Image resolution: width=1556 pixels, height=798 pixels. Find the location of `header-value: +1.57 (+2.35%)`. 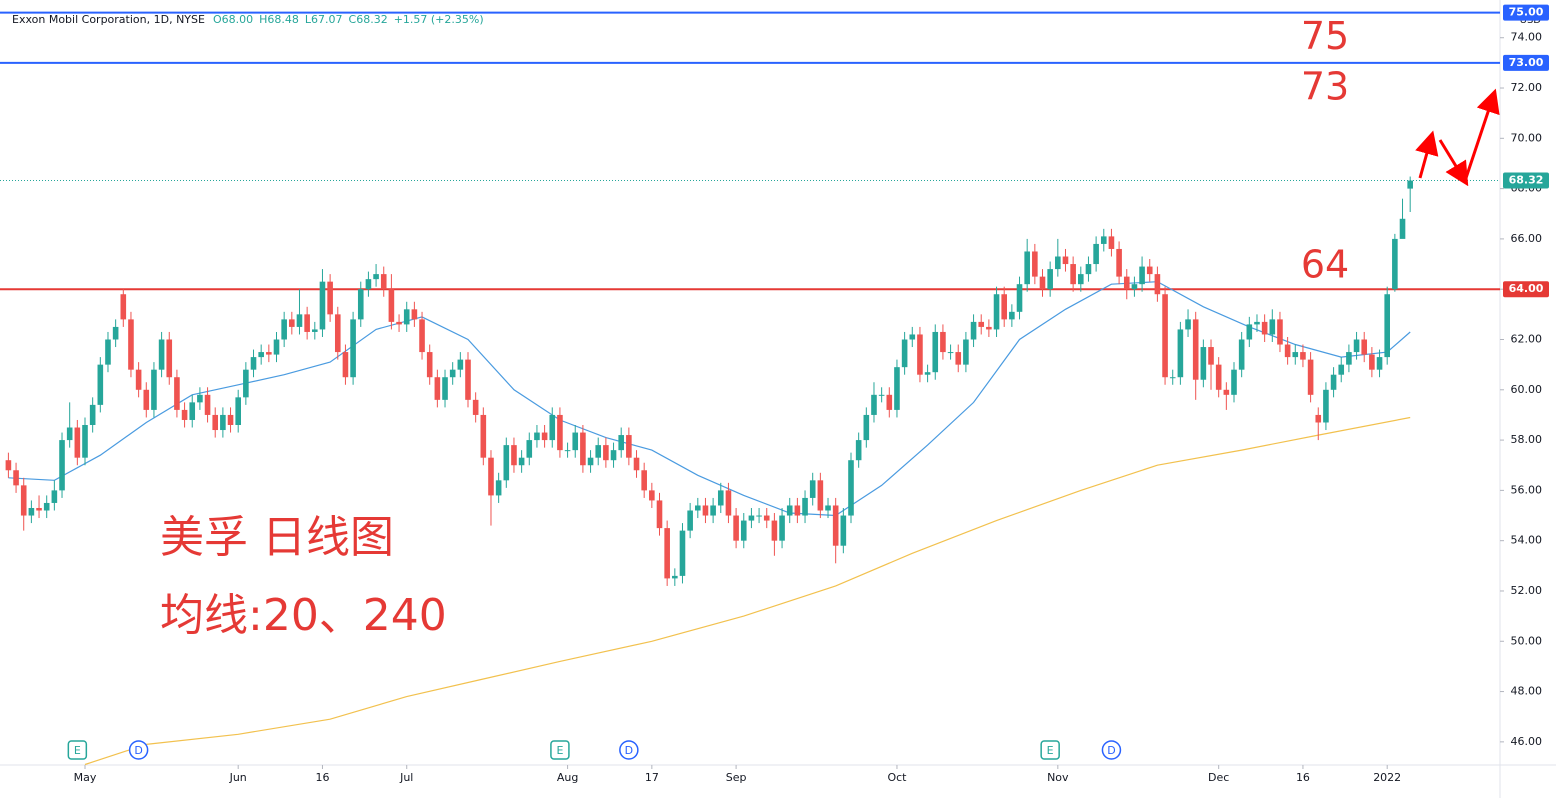

header-value: +1.57 (+2.35%) is located at coordinates (439, 19).